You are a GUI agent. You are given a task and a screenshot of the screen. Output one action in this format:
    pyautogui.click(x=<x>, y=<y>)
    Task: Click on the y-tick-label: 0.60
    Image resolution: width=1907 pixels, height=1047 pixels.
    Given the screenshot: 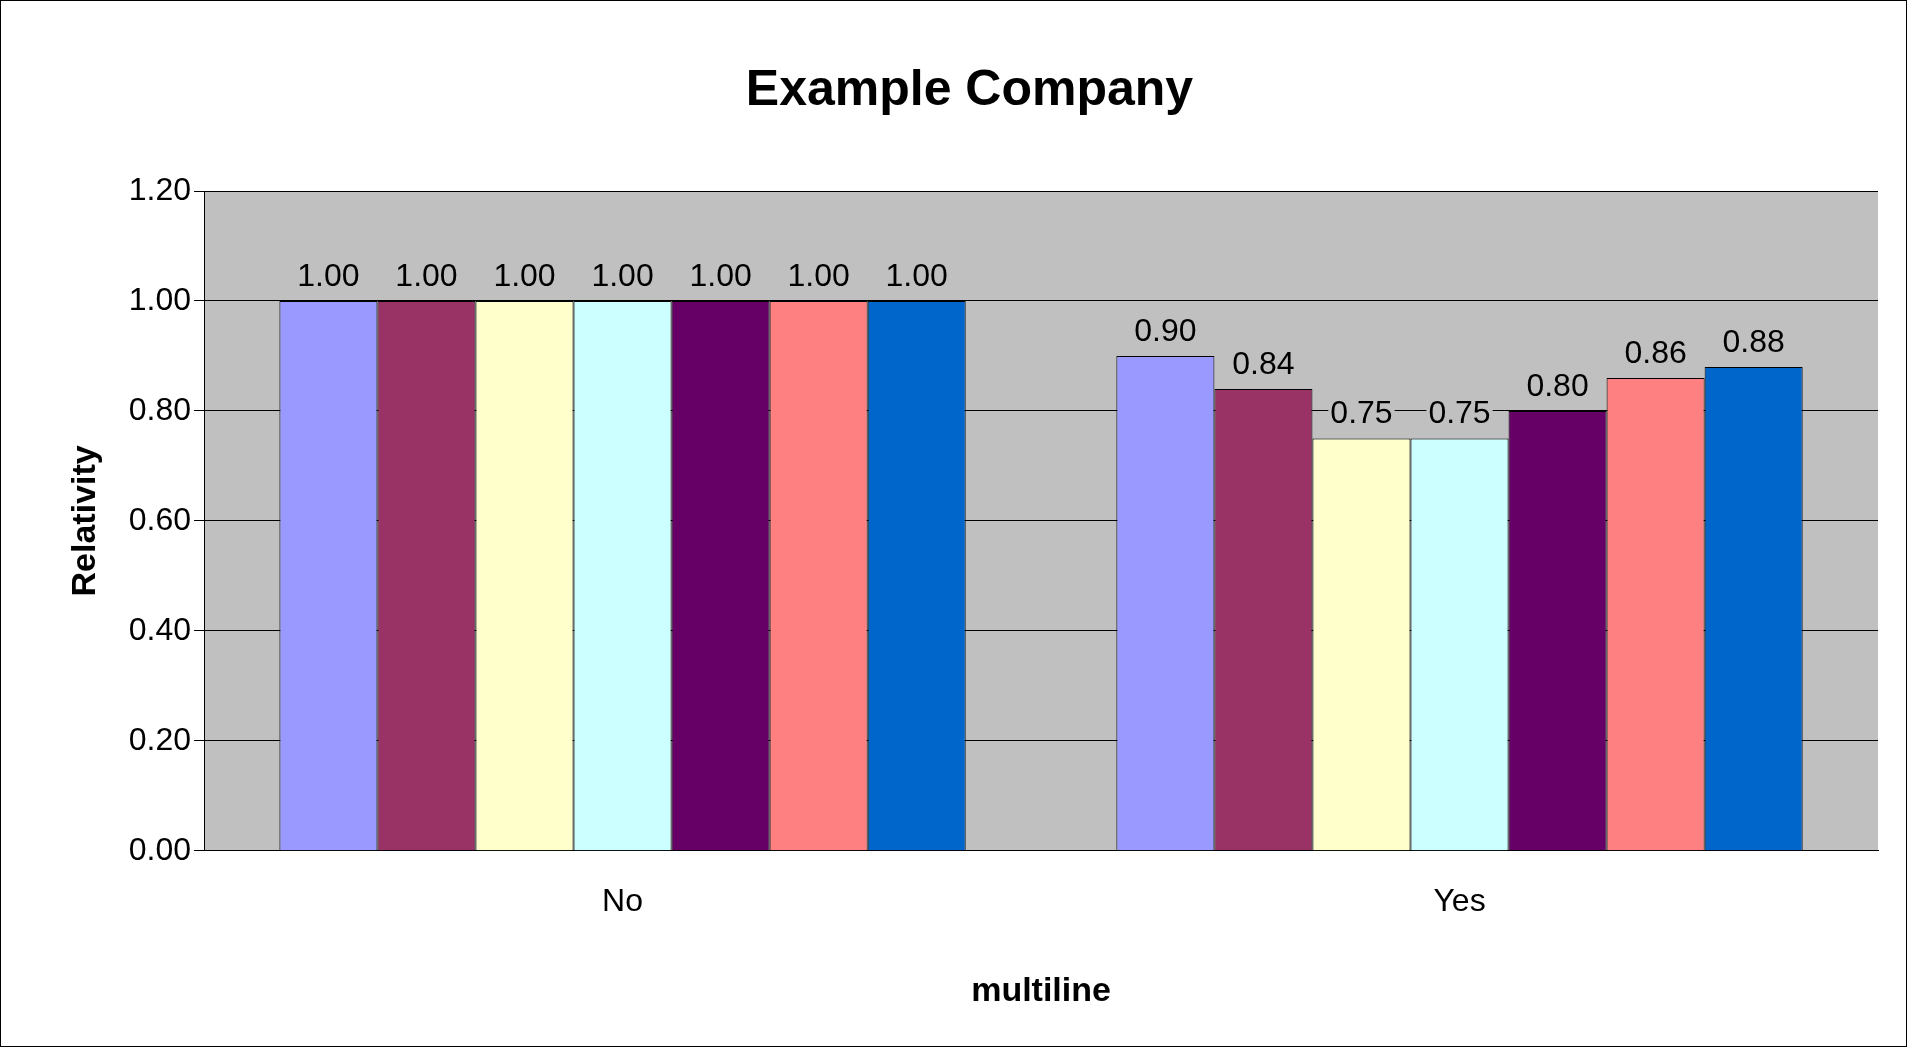 What is the action you would take?
    pyautogui.click(x=160, y=518)
    